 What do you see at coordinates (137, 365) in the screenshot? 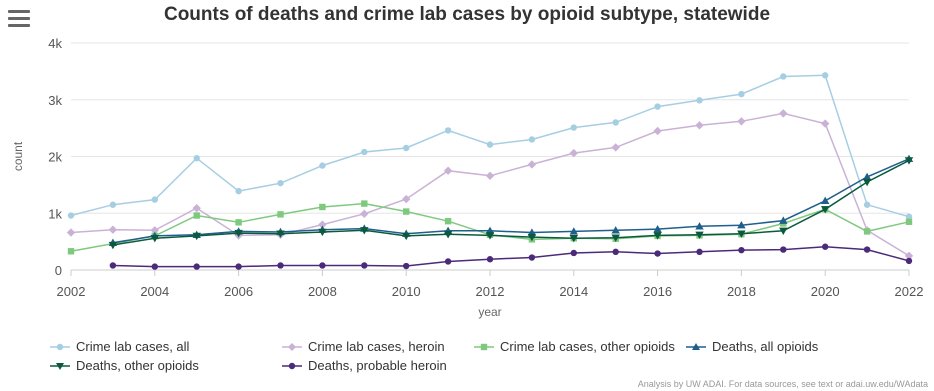
I see `legend-label: Deaths, other opioids` at bounding box center [137, 365].